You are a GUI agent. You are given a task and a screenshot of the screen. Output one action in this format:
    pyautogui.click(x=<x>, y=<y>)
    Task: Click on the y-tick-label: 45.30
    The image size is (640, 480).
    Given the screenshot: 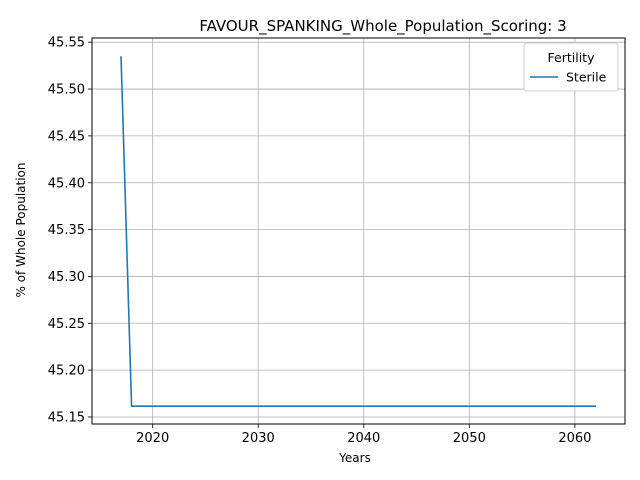 What is the action you would take?
    pyautogui.click(x=66, y=277)
    